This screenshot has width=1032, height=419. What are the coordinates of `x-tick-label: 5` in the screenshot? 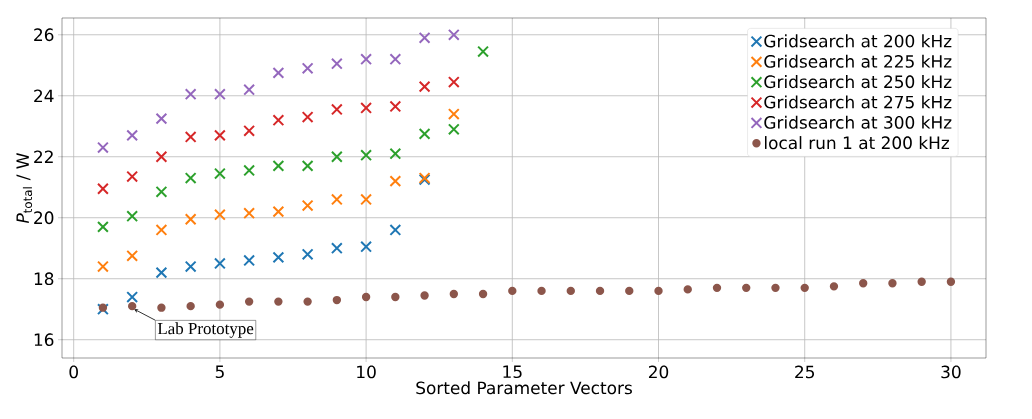 It's located at (219, 372).